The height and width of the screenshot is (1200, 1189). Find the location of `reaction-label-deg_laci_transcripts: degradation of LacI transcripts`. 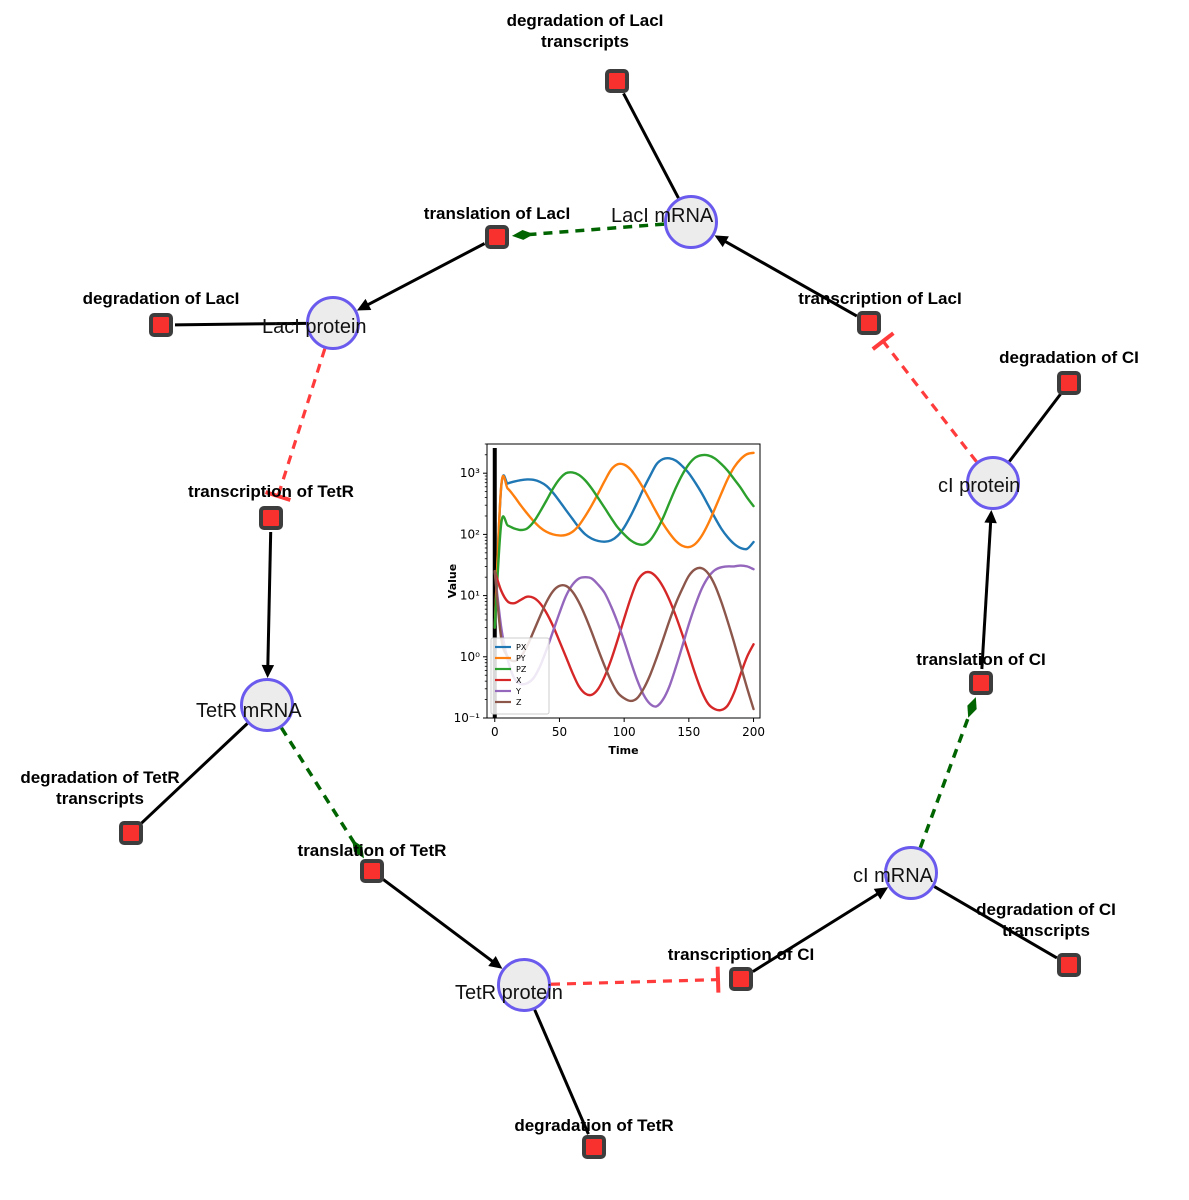

reaction-label-deg_laci_transcripts: degradation of LacI transcripts is located at coordinates (585, 31).